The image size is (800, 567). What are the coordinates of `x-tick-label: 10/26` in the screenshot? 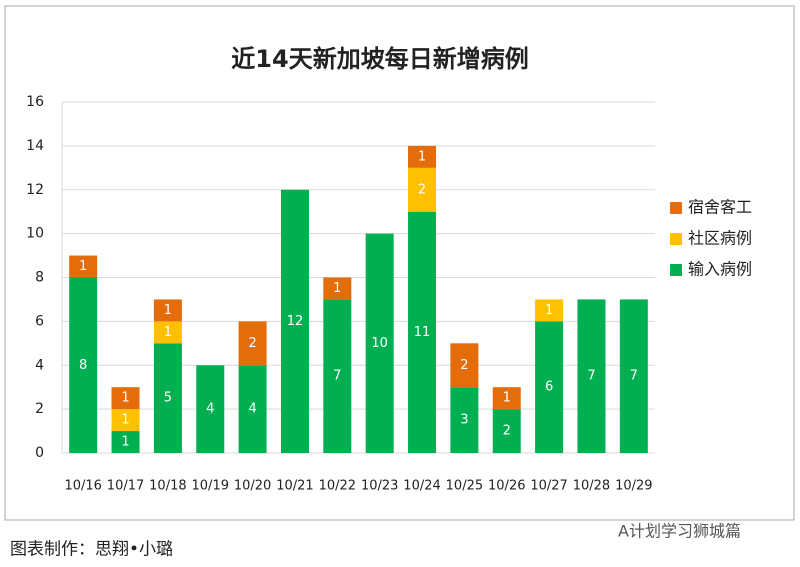 It's located at (506, 486).